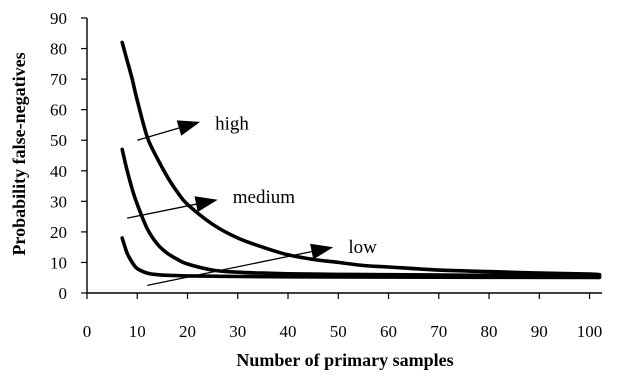 This screenshot has width=621, height=376. I want to click on y-tick-label: 40, so click(58, 171).